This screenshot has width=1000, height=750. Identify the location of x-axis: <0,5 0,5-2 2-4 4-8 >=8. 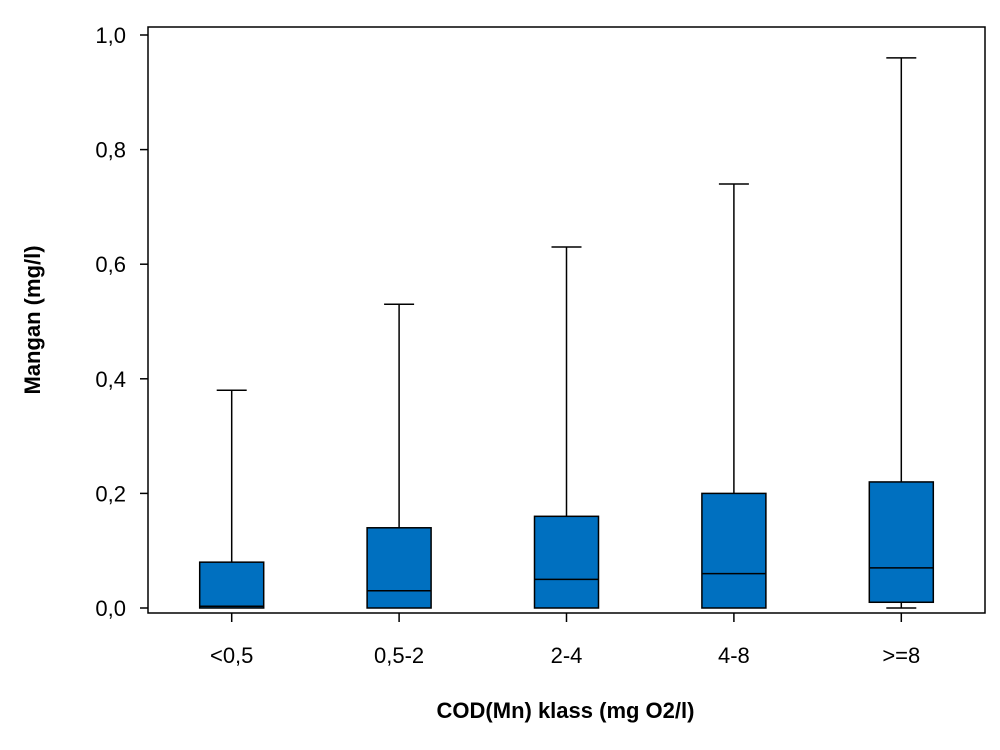
(565, 640).